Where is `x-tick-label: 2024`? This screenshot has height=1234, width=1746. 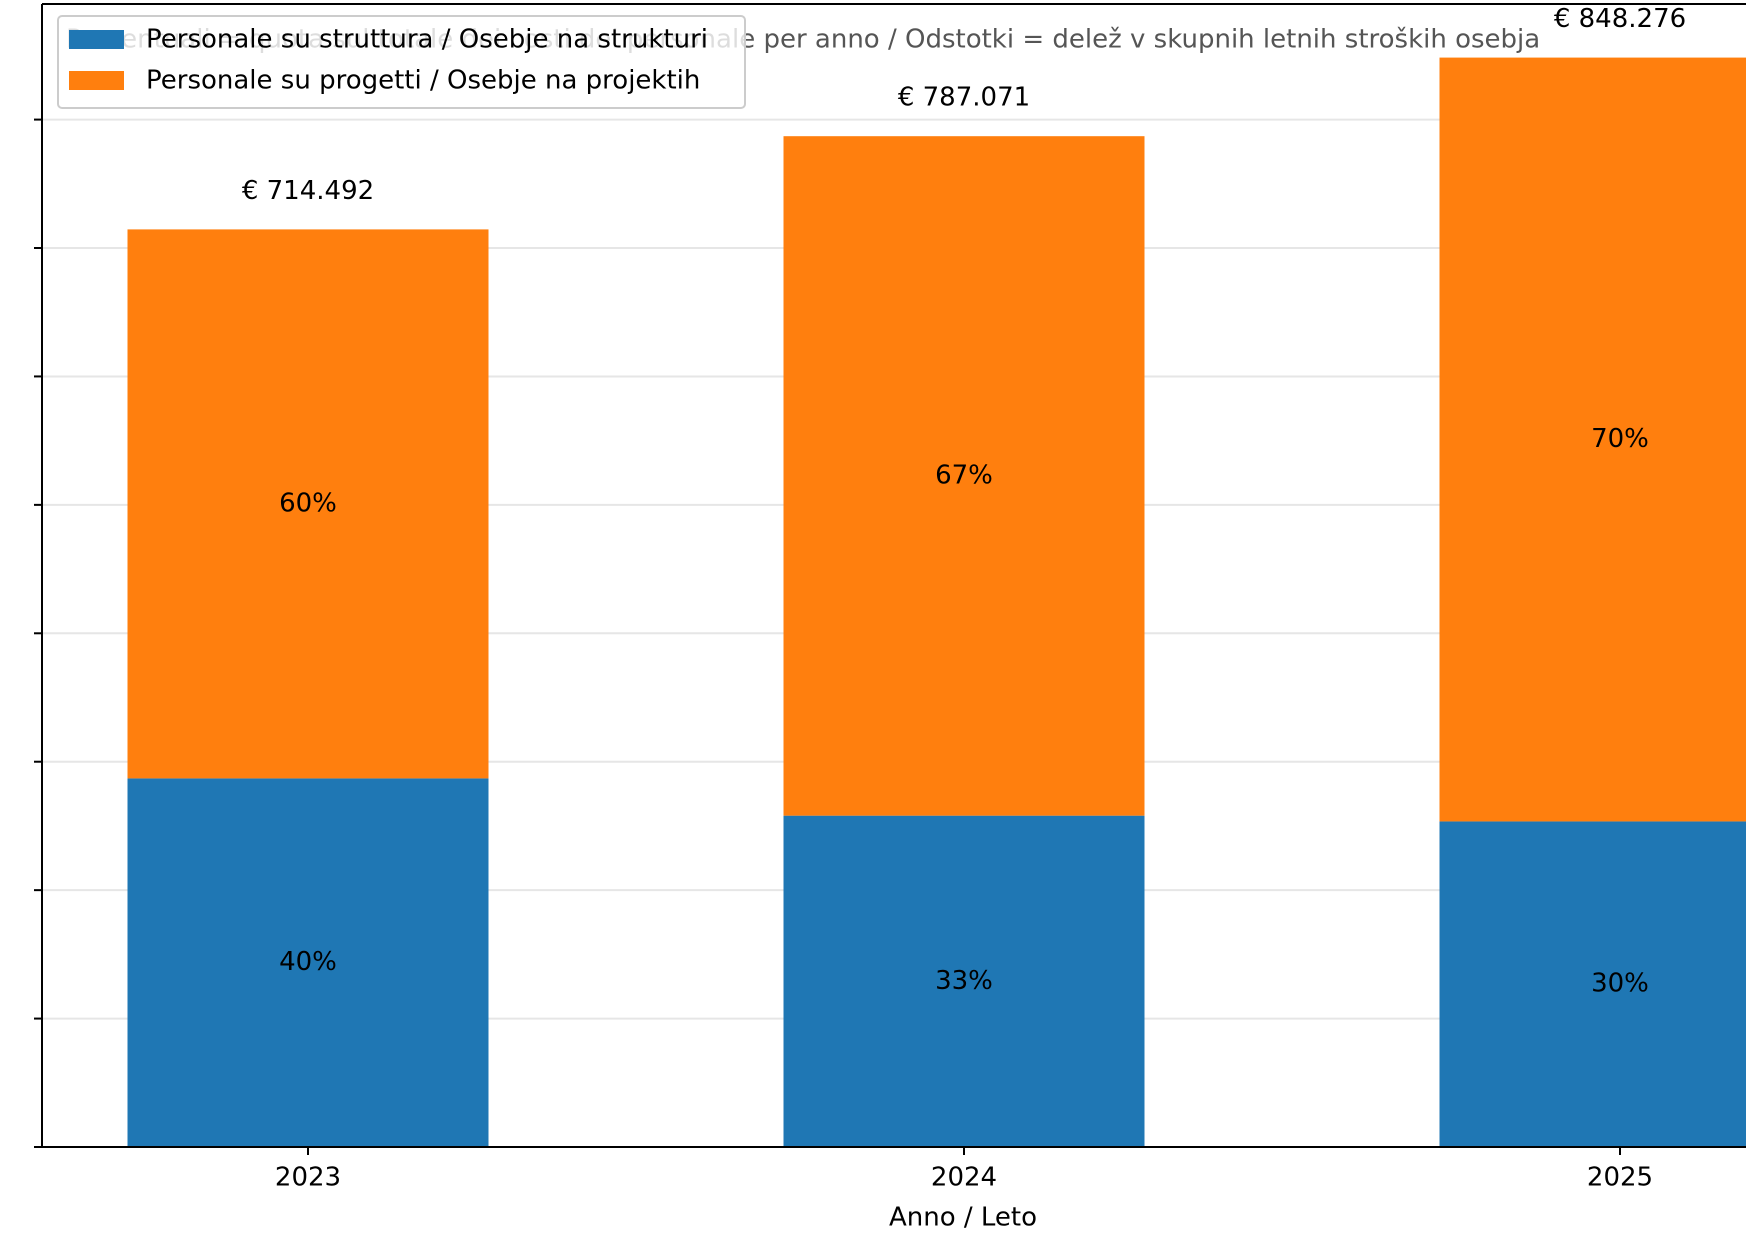
x-tick-label: 2024 is located at coordinates (964, 1178).